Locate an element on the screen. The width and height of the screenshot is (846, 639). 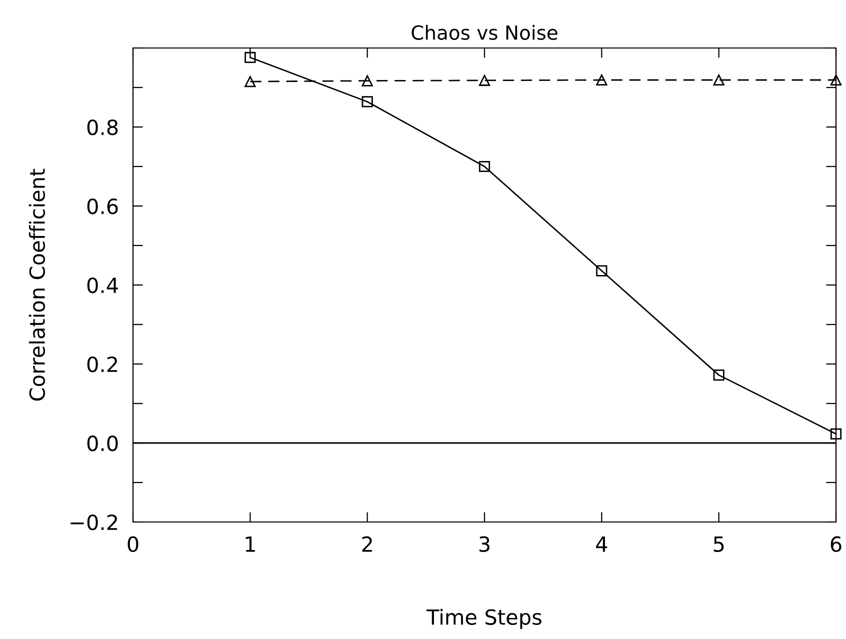
x-tick-label: 6 is located at coordinates (836, 544).